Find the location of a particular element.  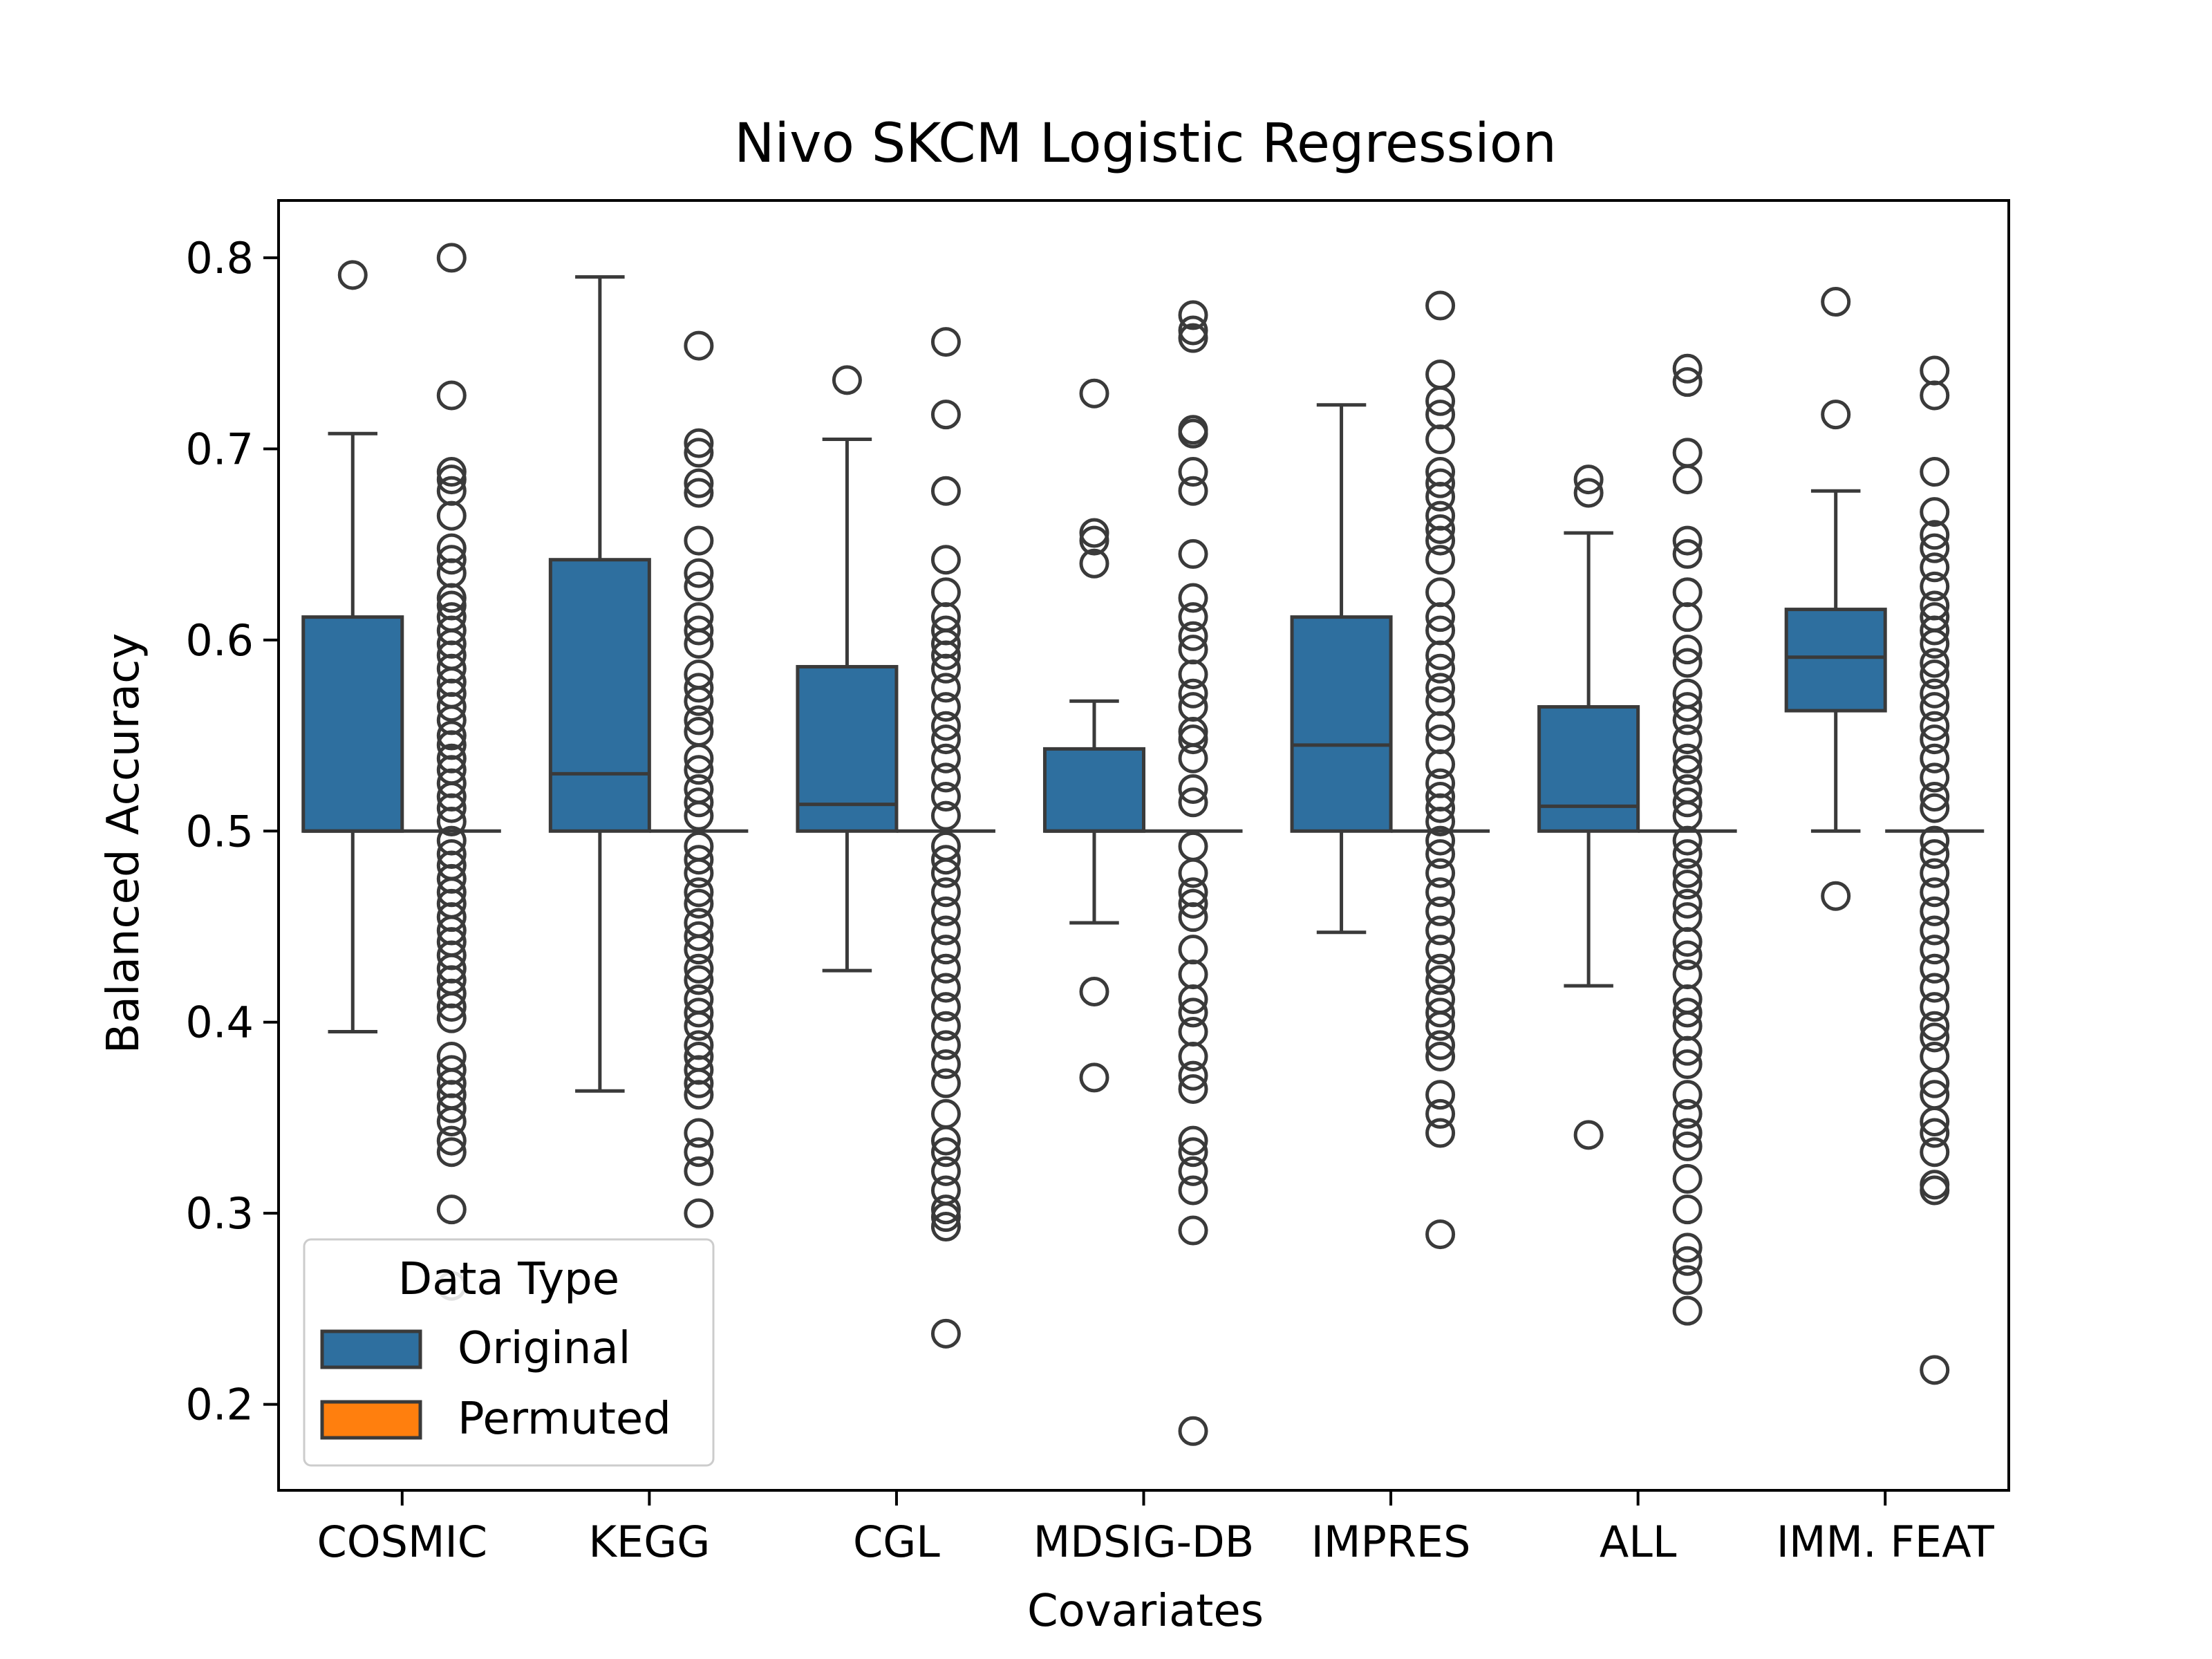

legend-swatch-permuted is located at coordinates (371, 1420).